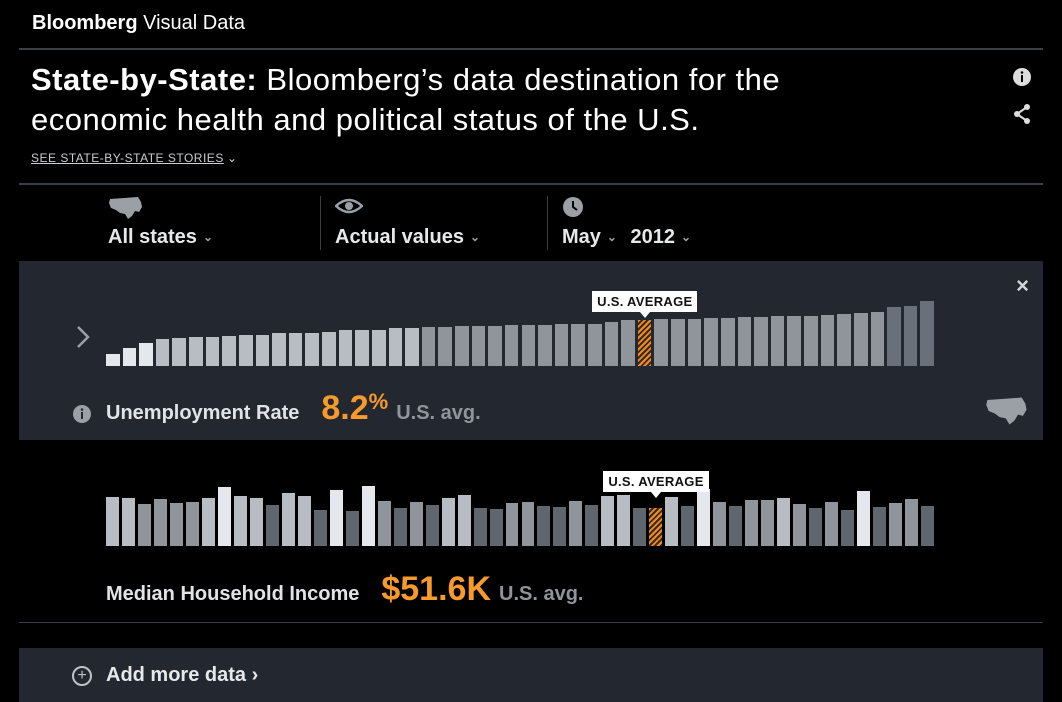  What do you see at coordinates (134, 158) in the screenshot?
I see `see-stories-link: SEE STATE-BY-STATE STORIES ⌄` at bounding box center [134, 158].